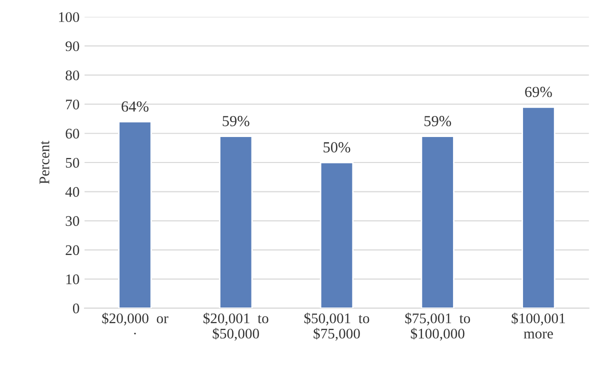 The height and width of the screenshot is (366, 604). I want to click on y-tick-label: 40, so click(72, 192).